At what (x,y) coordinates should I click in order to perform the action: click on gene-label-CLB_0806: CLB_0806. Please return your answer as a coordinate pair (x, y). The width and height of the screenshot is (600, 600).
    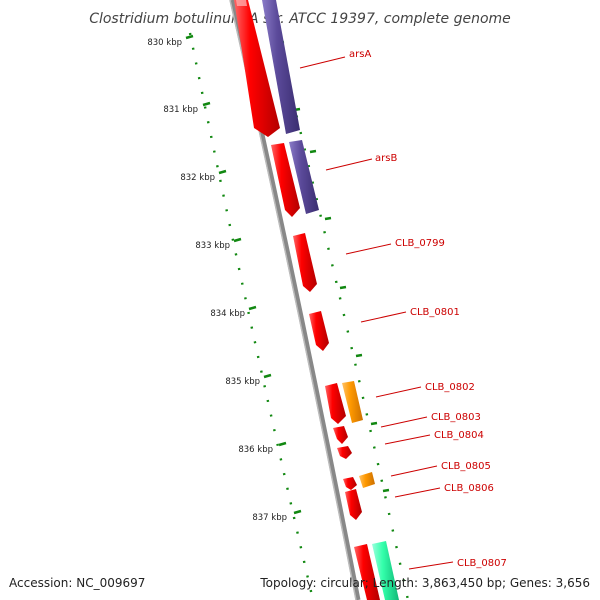
    Looking at the image, I should click on (469, 488).